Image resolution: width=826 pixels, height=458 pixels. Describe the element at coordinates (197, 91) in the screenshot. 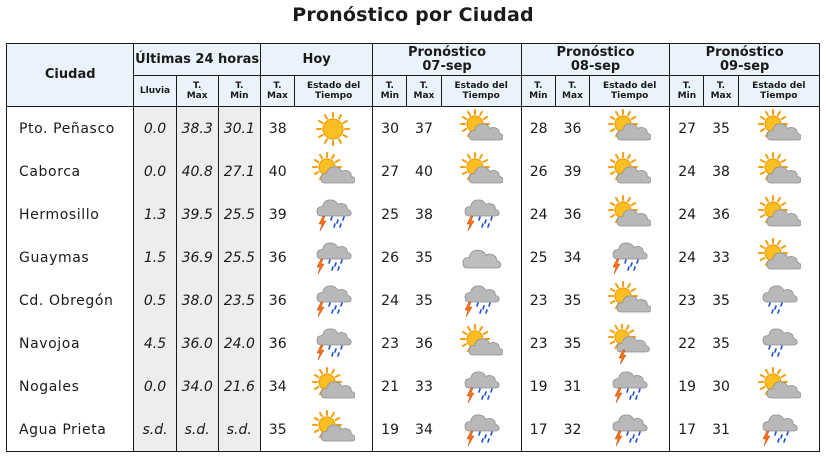

I see `header-tmax: T. Max` at that location.